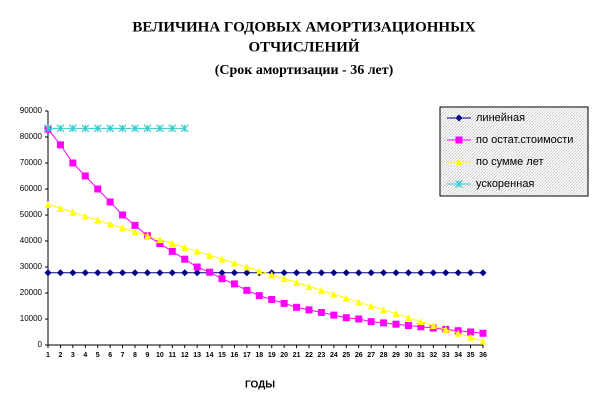 The image size is (608, 418). Describe the element at coordinates (222, 355) in the screenshot. I see `x-tick-label: 15` at that location.